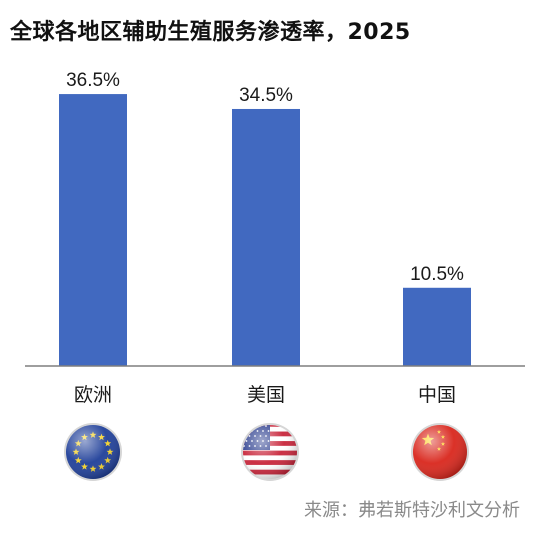  What do you see at coordinates (266, 95) in the screenshot?
I see `data-label-2: 34.5%` at bounding box center [266, 95].